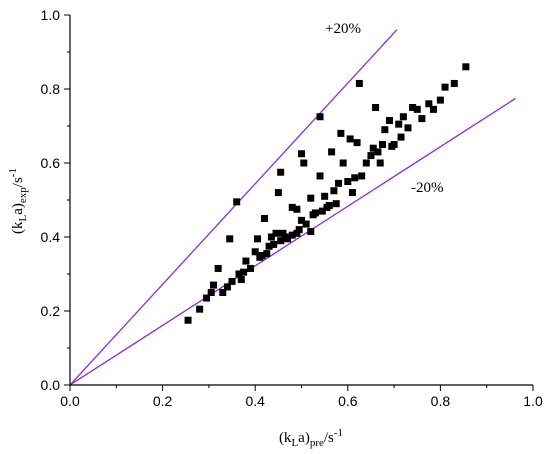 The height and width of the screenshot is (454, 550). What do you see at coordinates (51, 15) in the screenshot?
I see `y-tick-label: 1.0` at bounding box center [51, 15].